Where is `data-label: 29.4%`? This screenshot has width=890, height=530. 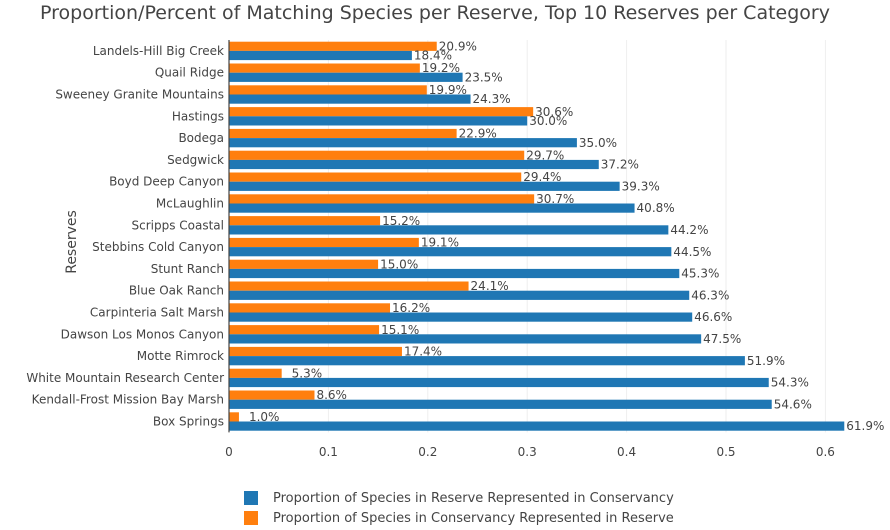
data-label: 29.4% is located at coordinates (542, 177).